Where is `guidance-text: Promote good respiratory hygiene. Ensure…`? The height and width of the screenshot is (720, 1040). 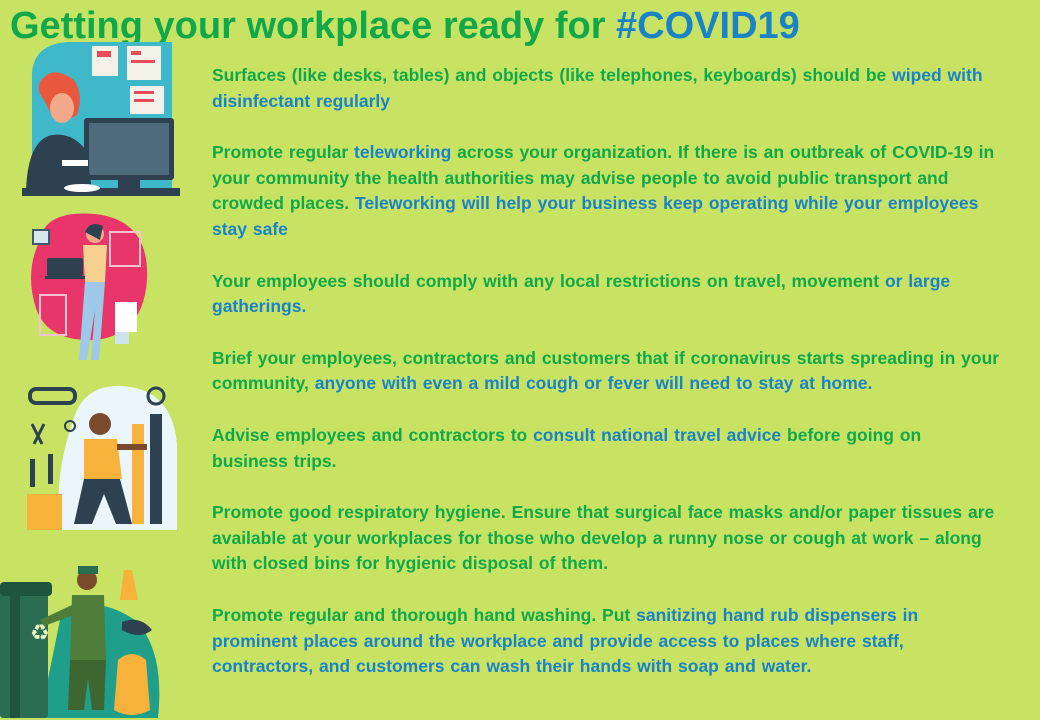 guidance-text: Promote good respiratory hygiene. Ensure… is located at coordinates (603, 538).